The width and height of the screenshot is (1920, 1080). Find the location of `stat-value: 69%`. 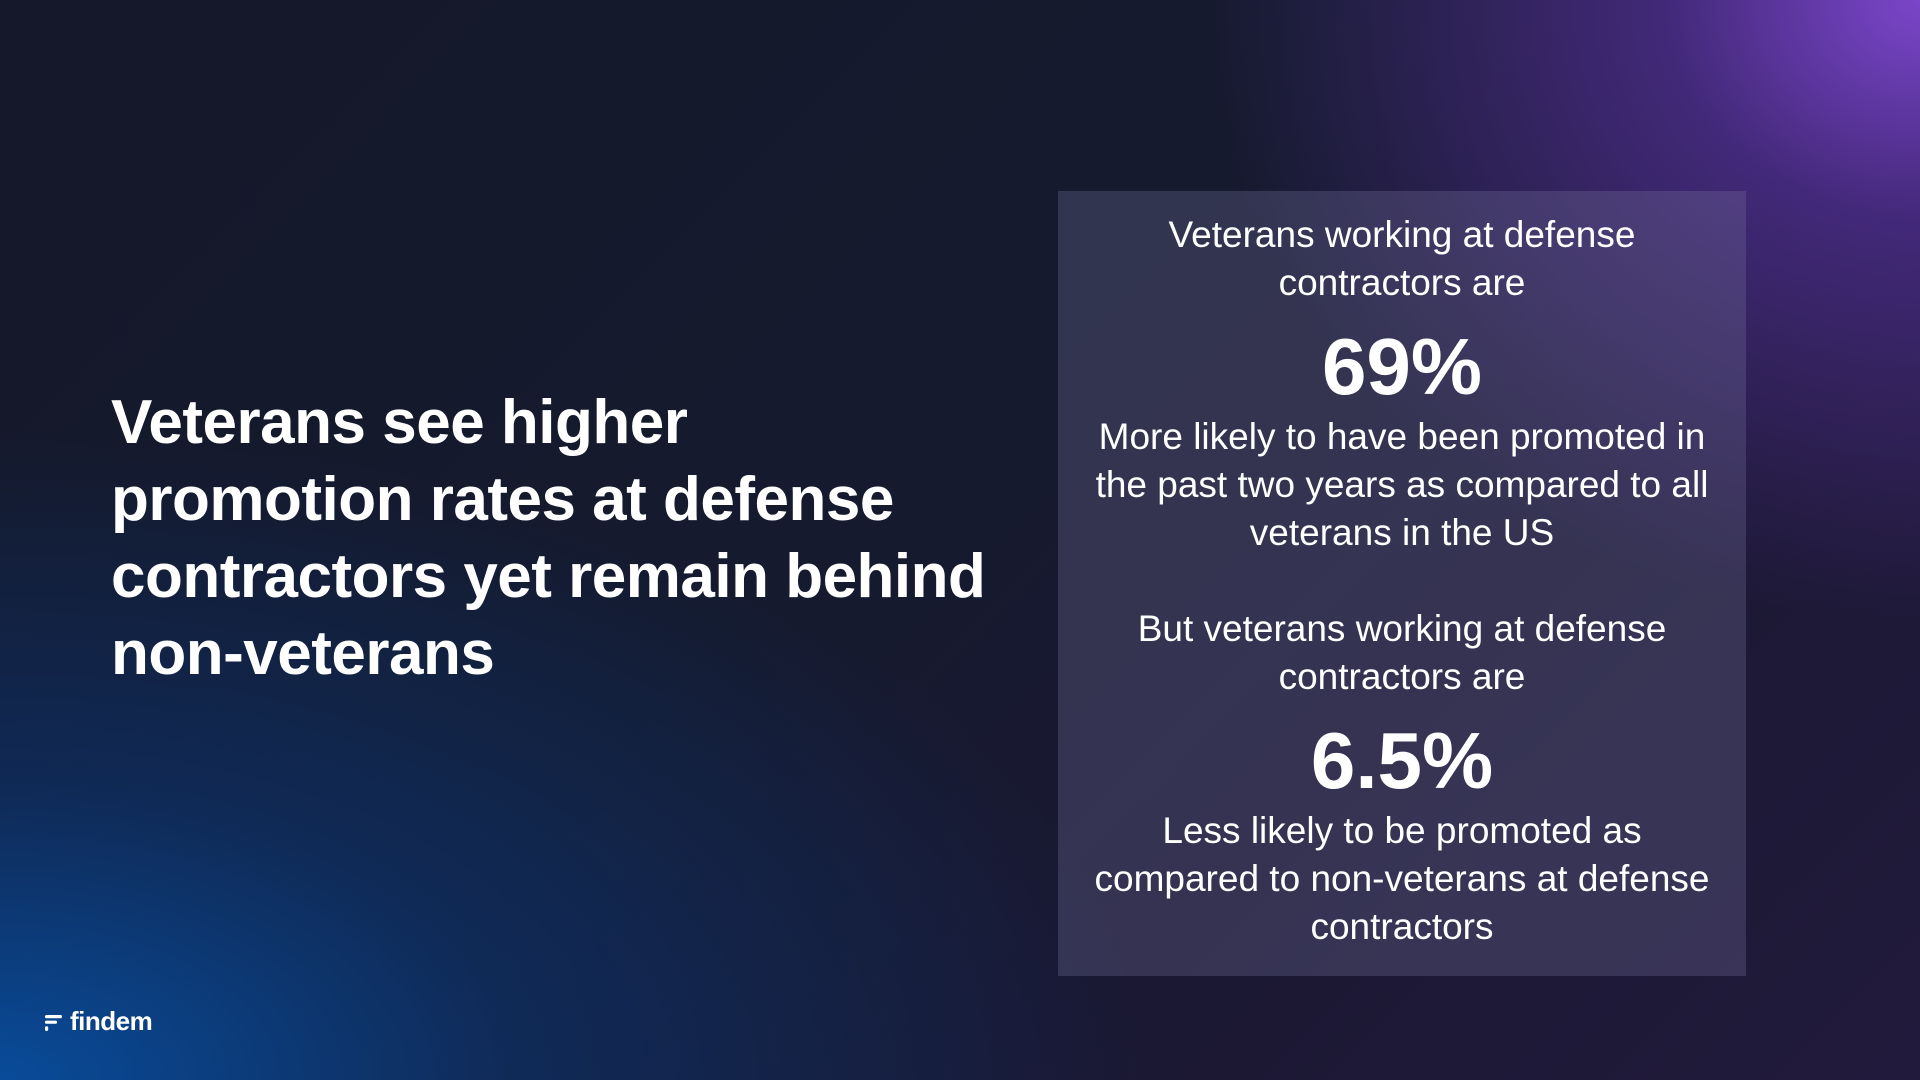

stat-value: 69% is located at coordinates (1402, 366).